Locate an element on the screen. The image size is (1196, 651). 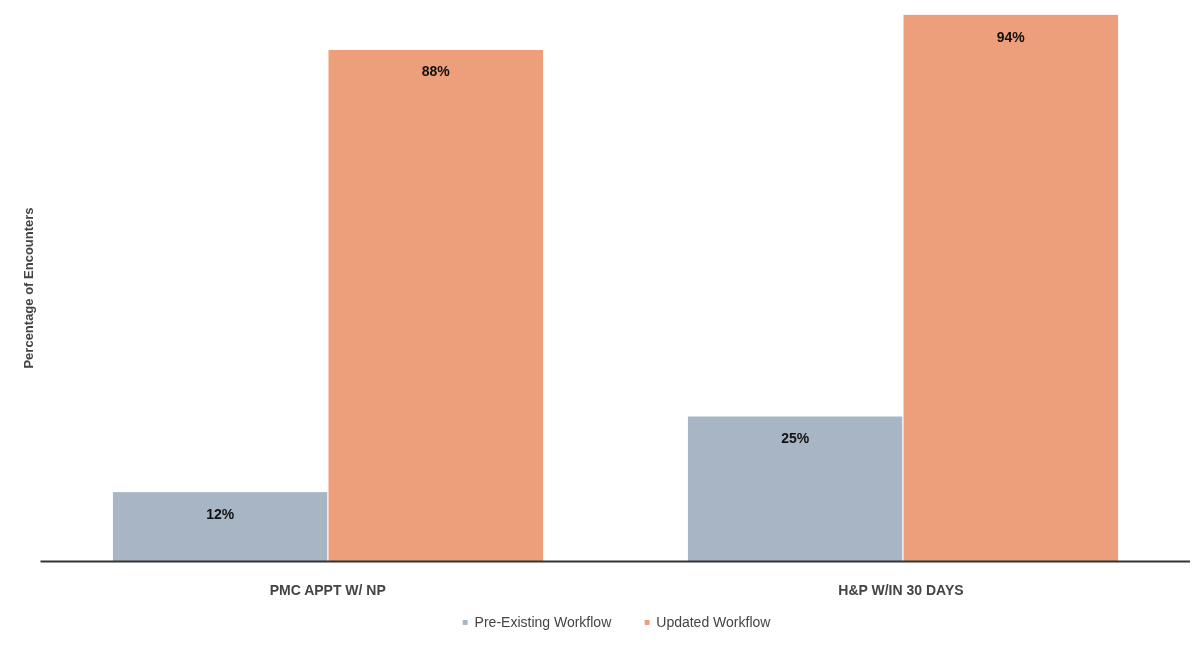
data-label: 25% is located at coordinates (795, 438).